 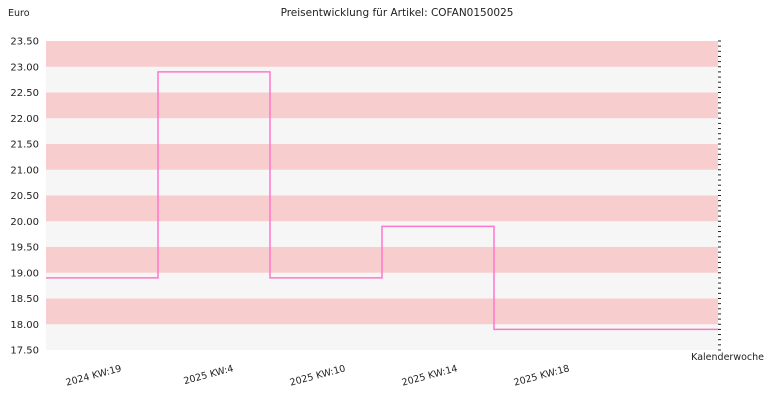 I want to click on right-tick-marks, so click(x=719, y=195).